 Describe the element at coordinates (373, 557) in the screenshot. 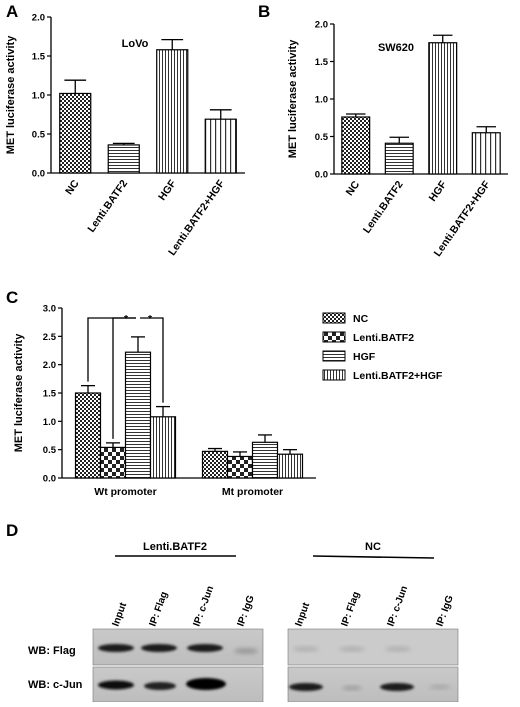

I see `group-bar-nc` at that location.